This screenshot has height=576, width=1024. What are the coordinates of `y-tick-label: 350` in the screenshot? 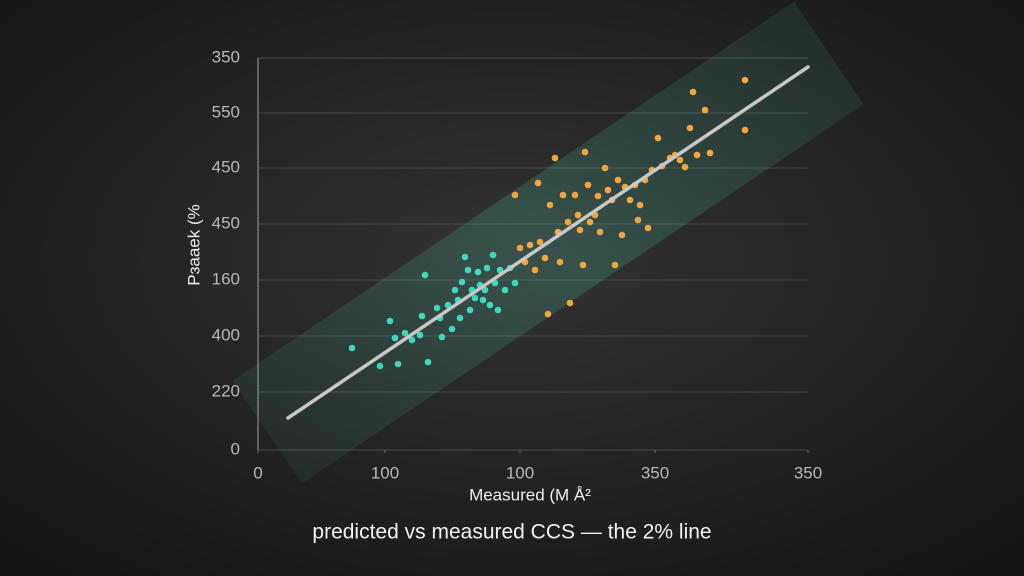 It's located at (226, 56).